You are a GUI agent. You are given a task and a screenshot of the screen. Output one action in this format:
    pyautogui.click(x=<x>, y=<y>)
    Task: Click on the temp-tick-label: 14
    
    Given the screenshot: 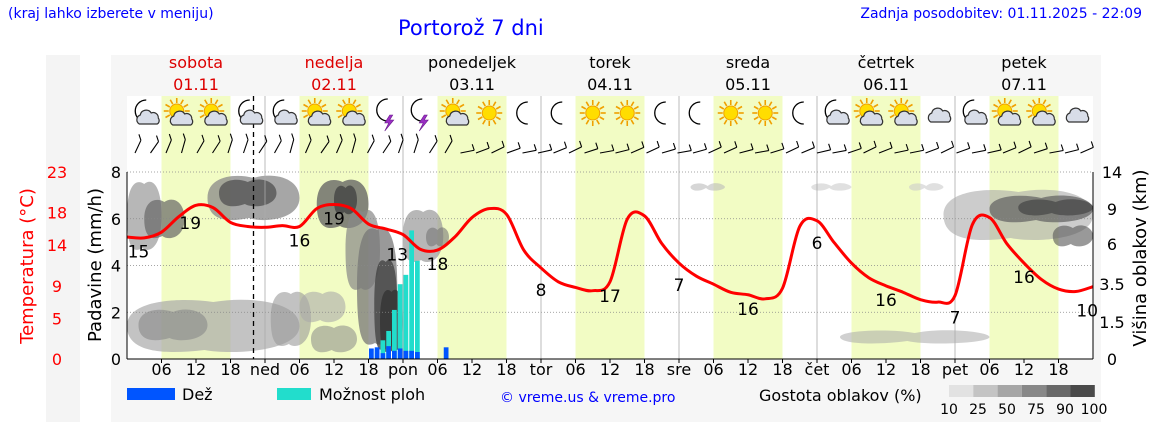 What is the action you would take?
    pyautogui.click(x=57, y=245)
    